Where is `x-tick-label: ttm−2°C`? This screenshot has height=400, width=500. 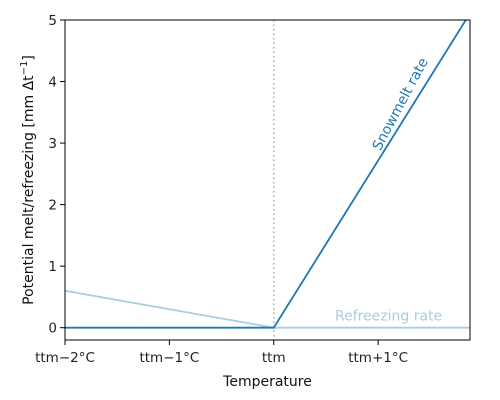 x-tick-label: ttm−2°C is located at coordinates (65, 358).